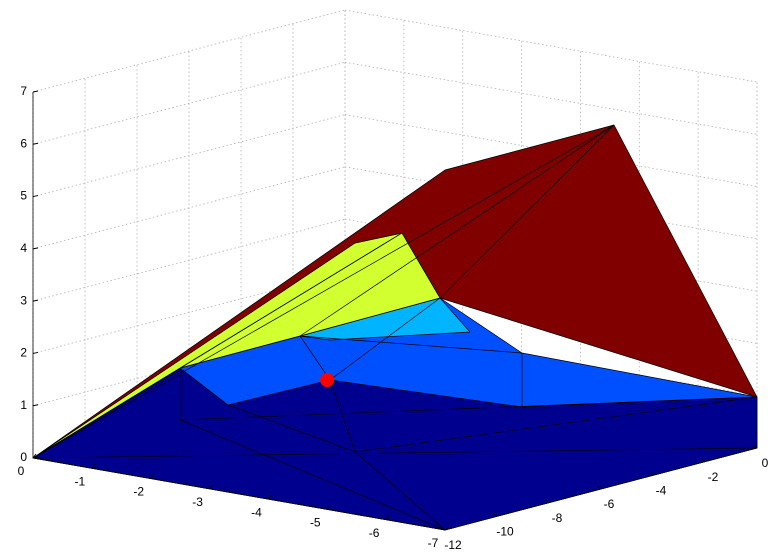  What do you see at coordinates (23, 300) in the screenshot?
I see `z-tick-label: 3` at bounding box center [23, 300].